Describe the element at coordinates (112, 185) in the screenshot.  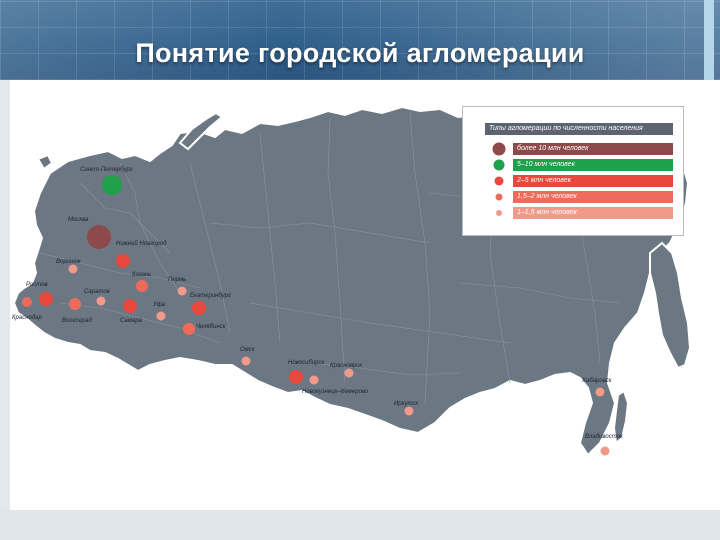
I see `city-dot-saint-petersburg` at that location.